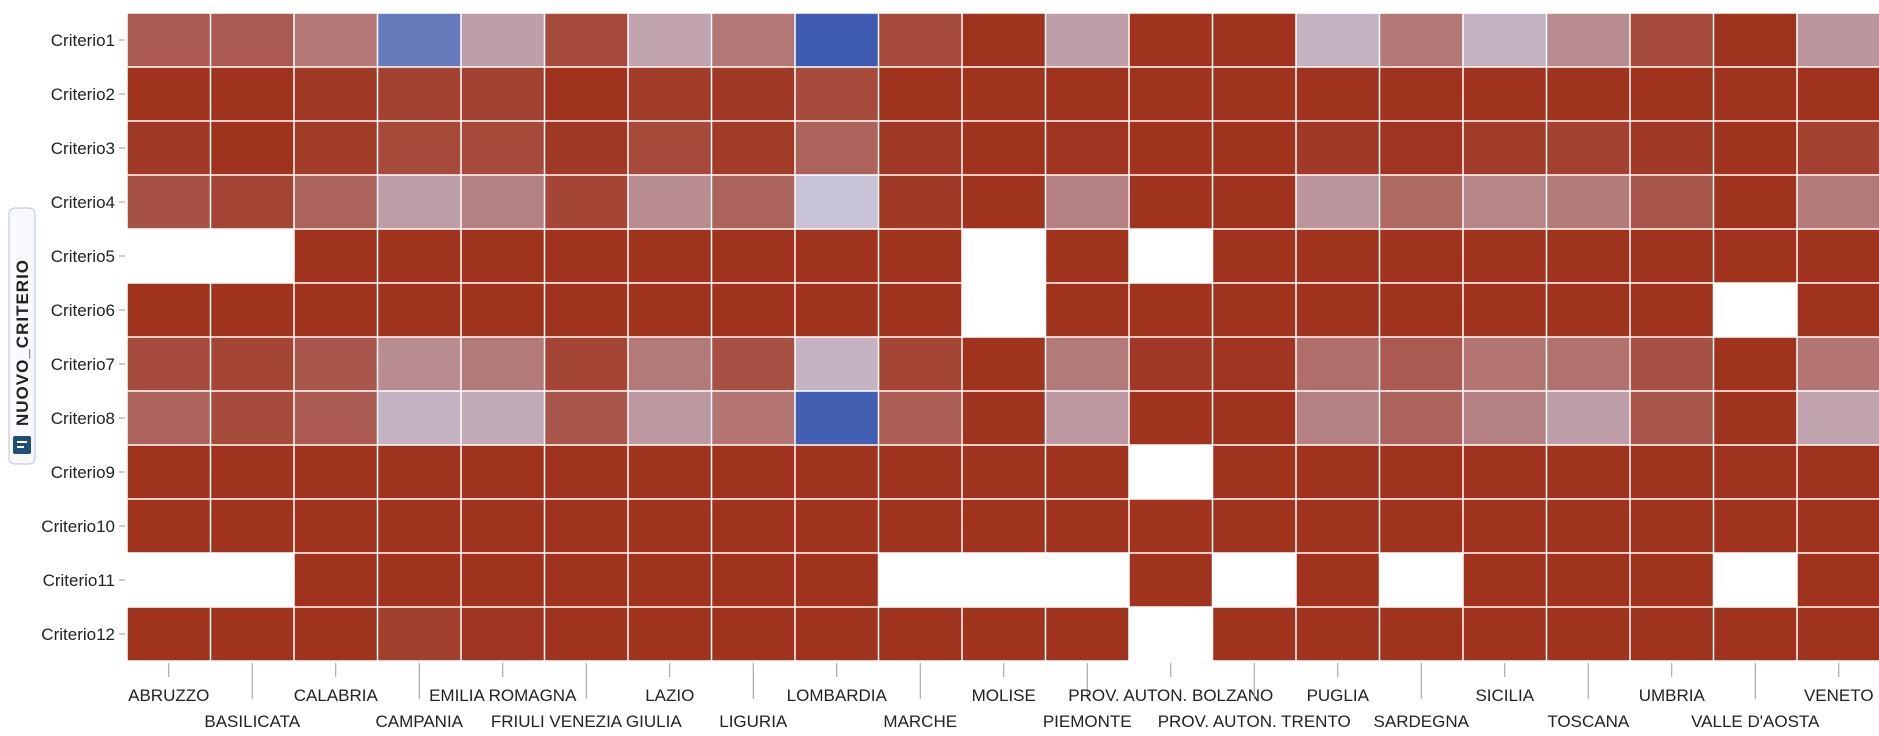 The image size is (1879, 736). I want to click on y-tick-label: Criterio1, so click(83, 40).